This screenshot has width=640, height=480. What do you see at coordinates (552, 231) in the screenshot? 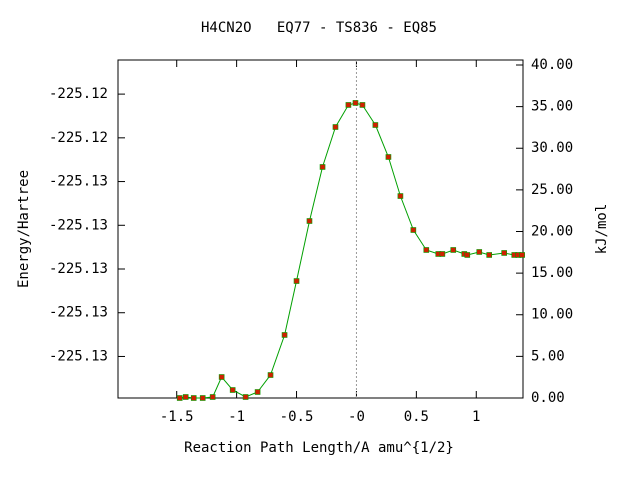
I see `y2-tick-label: 20.00` at bounding box center [552, 231].